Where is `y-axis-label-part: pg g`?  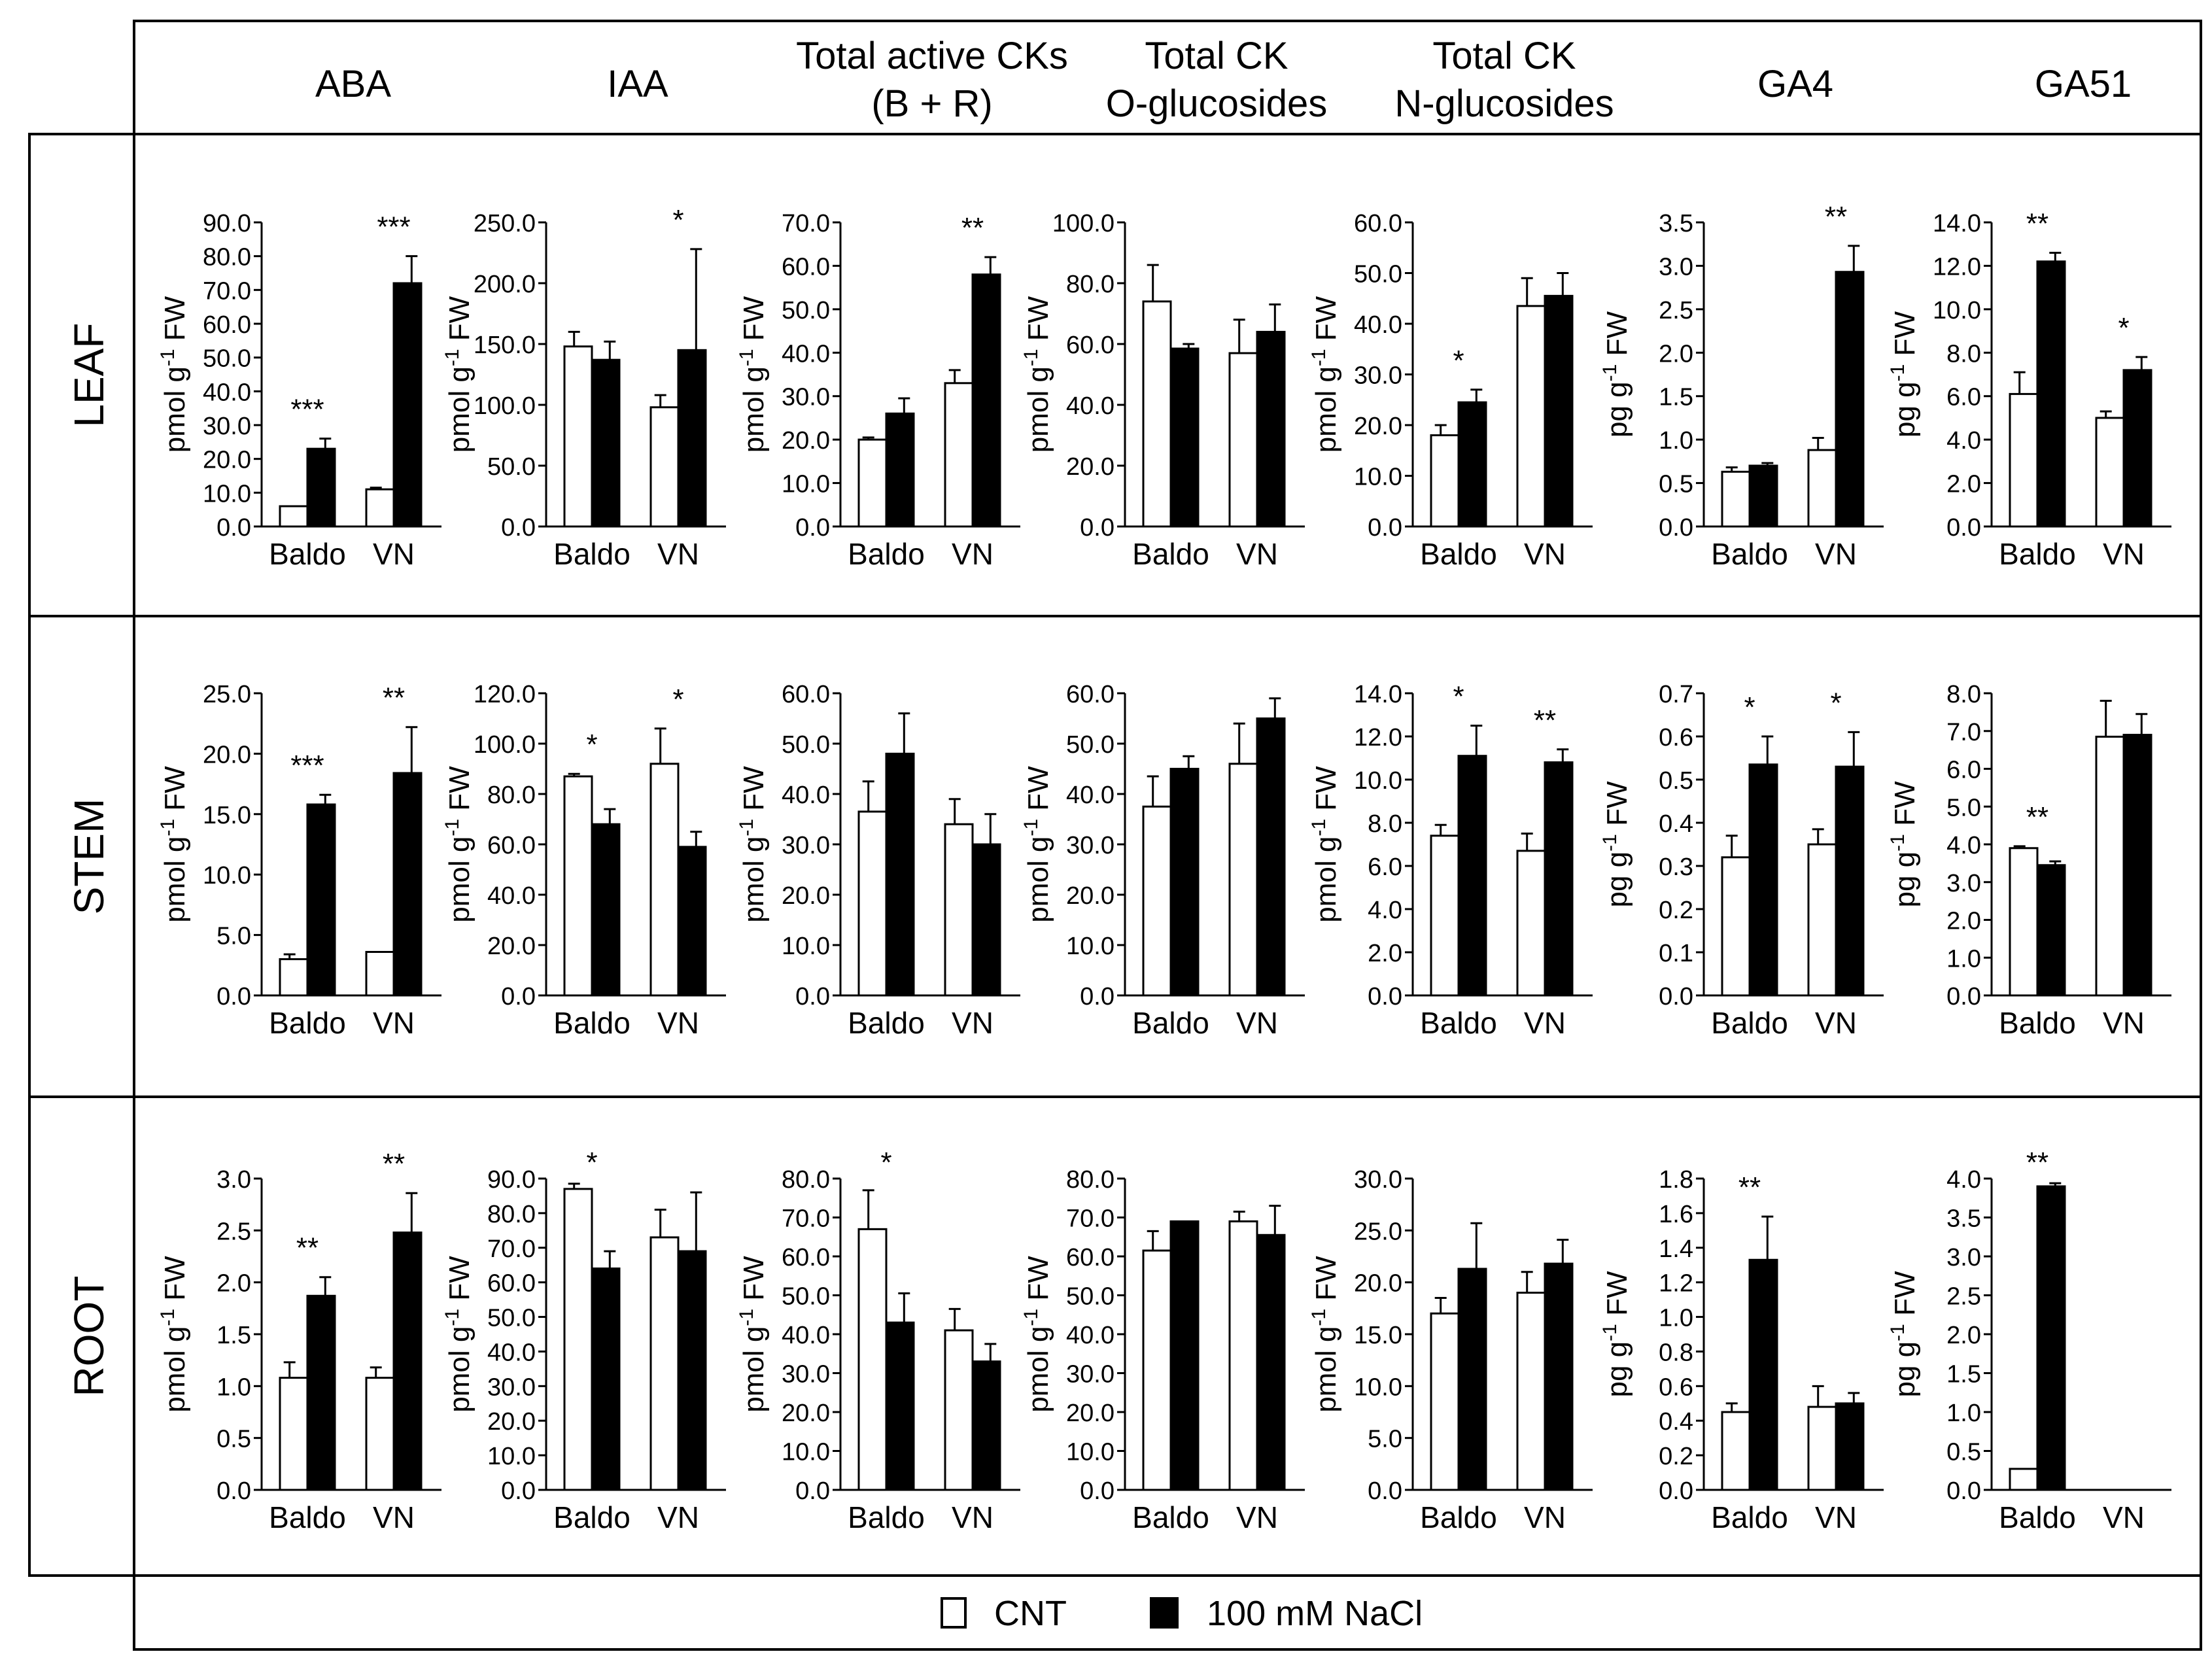
y-axis-label-part: pg g is located at coordinates (1617, 1370).